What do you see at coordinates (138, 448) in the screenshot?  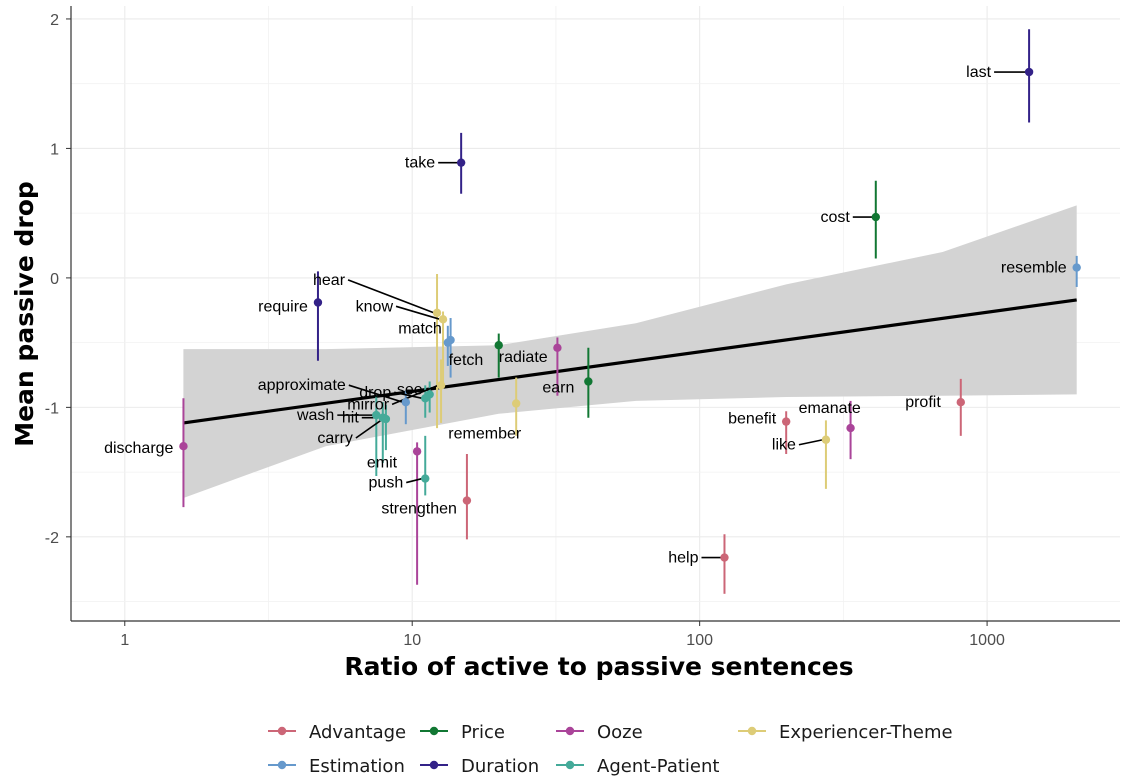 I see `label-discharge: discharge` at bounding box center [138, 448].